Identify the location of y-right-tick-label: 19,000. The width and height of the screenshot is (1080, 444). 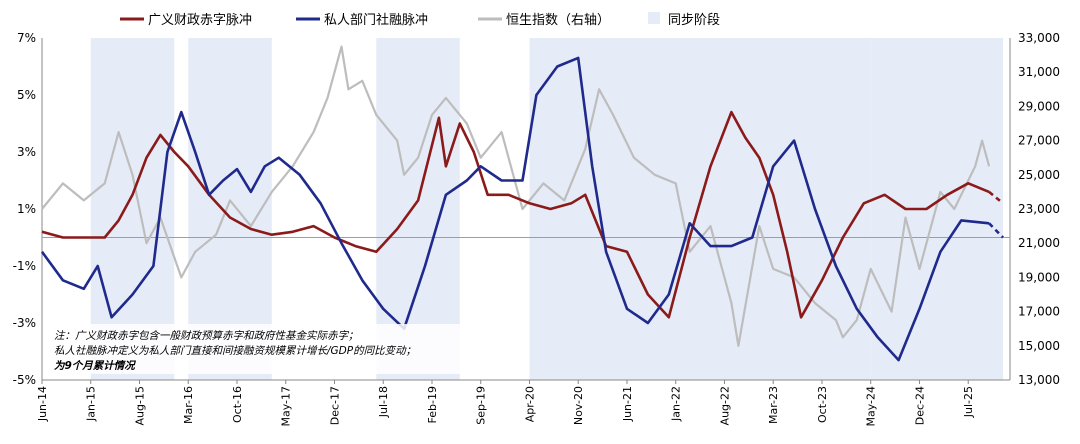
(1039, 277).